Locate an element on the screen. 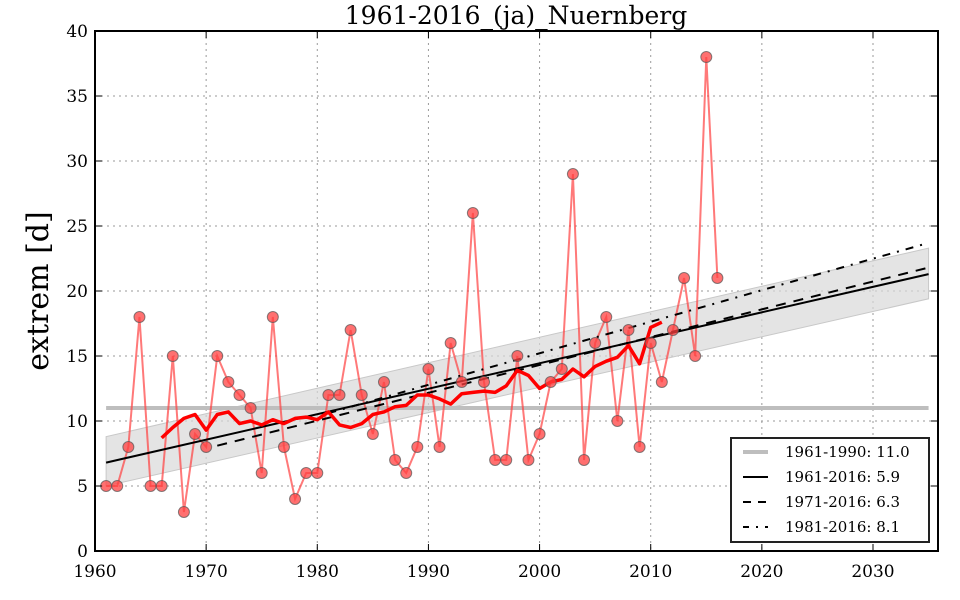  y-tick-label: 35 is located at coordinates (77, 97).